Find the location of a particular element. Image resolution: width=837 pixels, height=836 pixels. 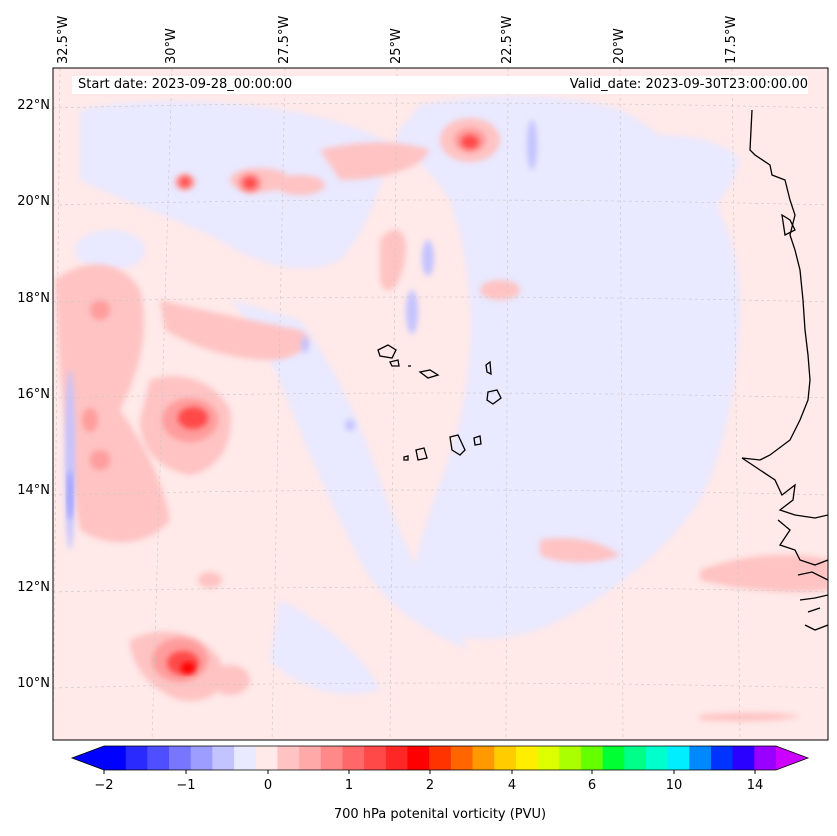

colorbar is located at coordinates (440, 759).